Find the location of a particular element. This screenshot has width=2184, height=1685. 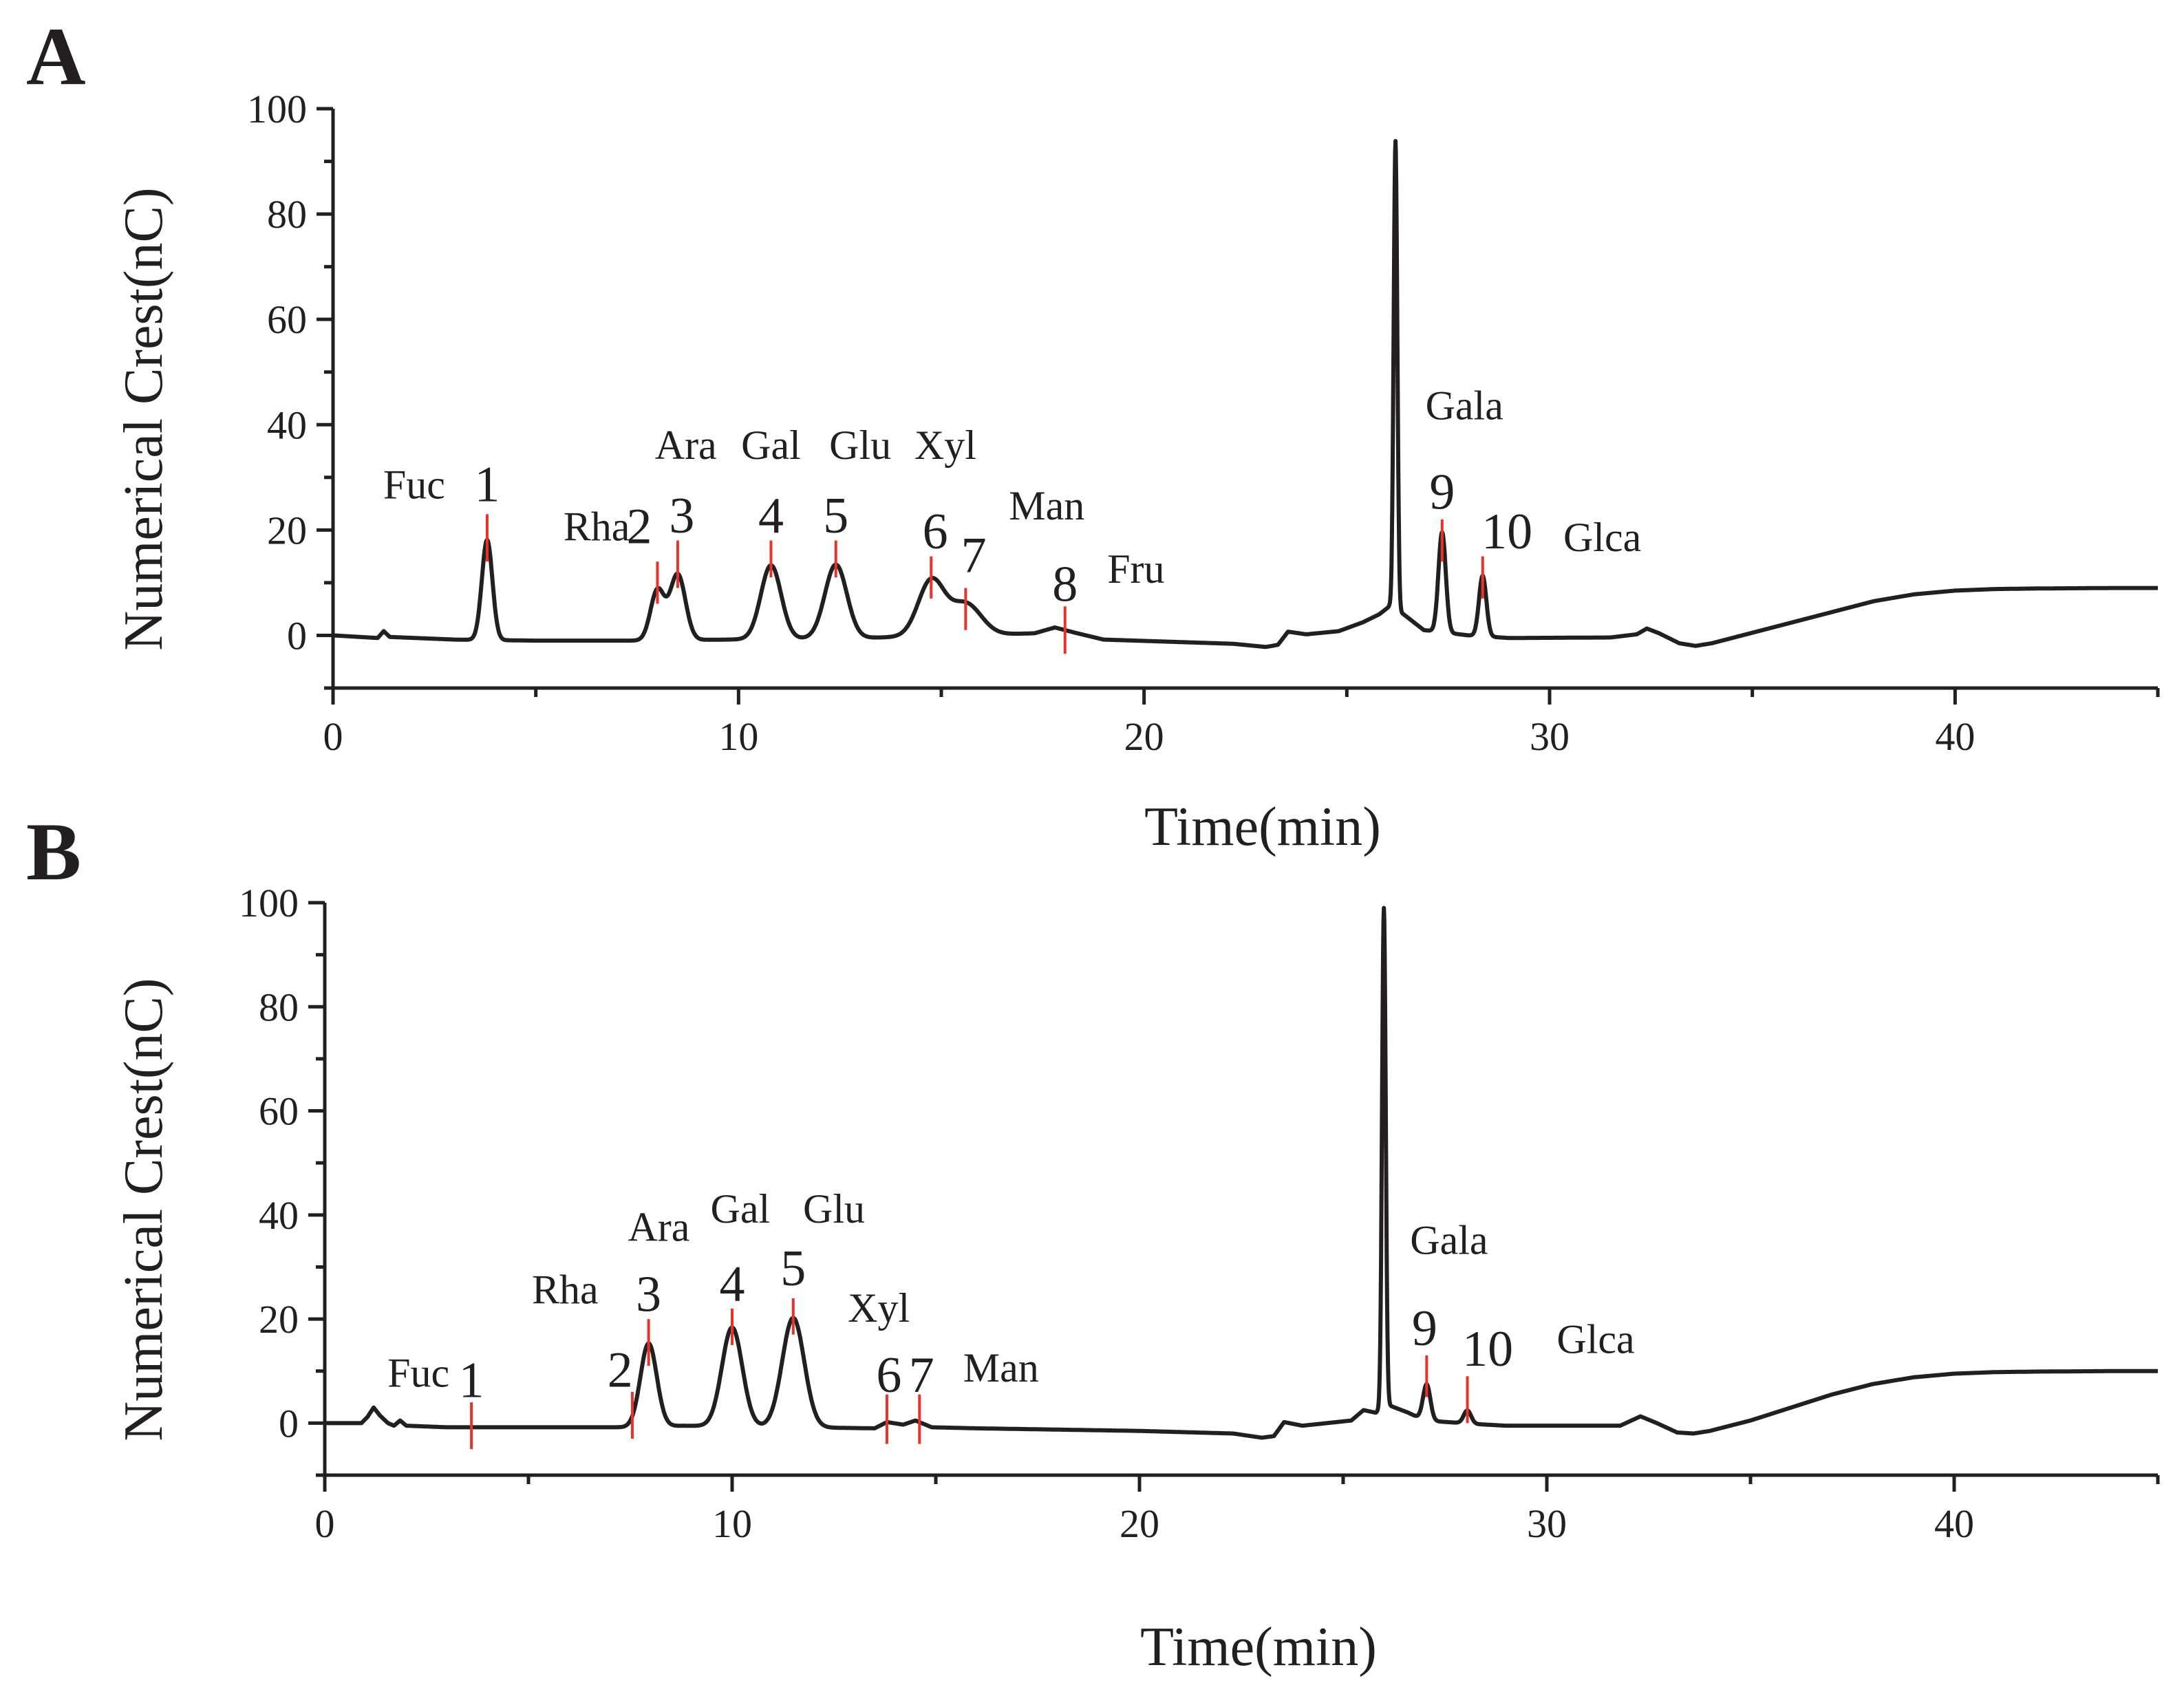

sugar-name-label: Fru is located at coordinates (1135, 569).